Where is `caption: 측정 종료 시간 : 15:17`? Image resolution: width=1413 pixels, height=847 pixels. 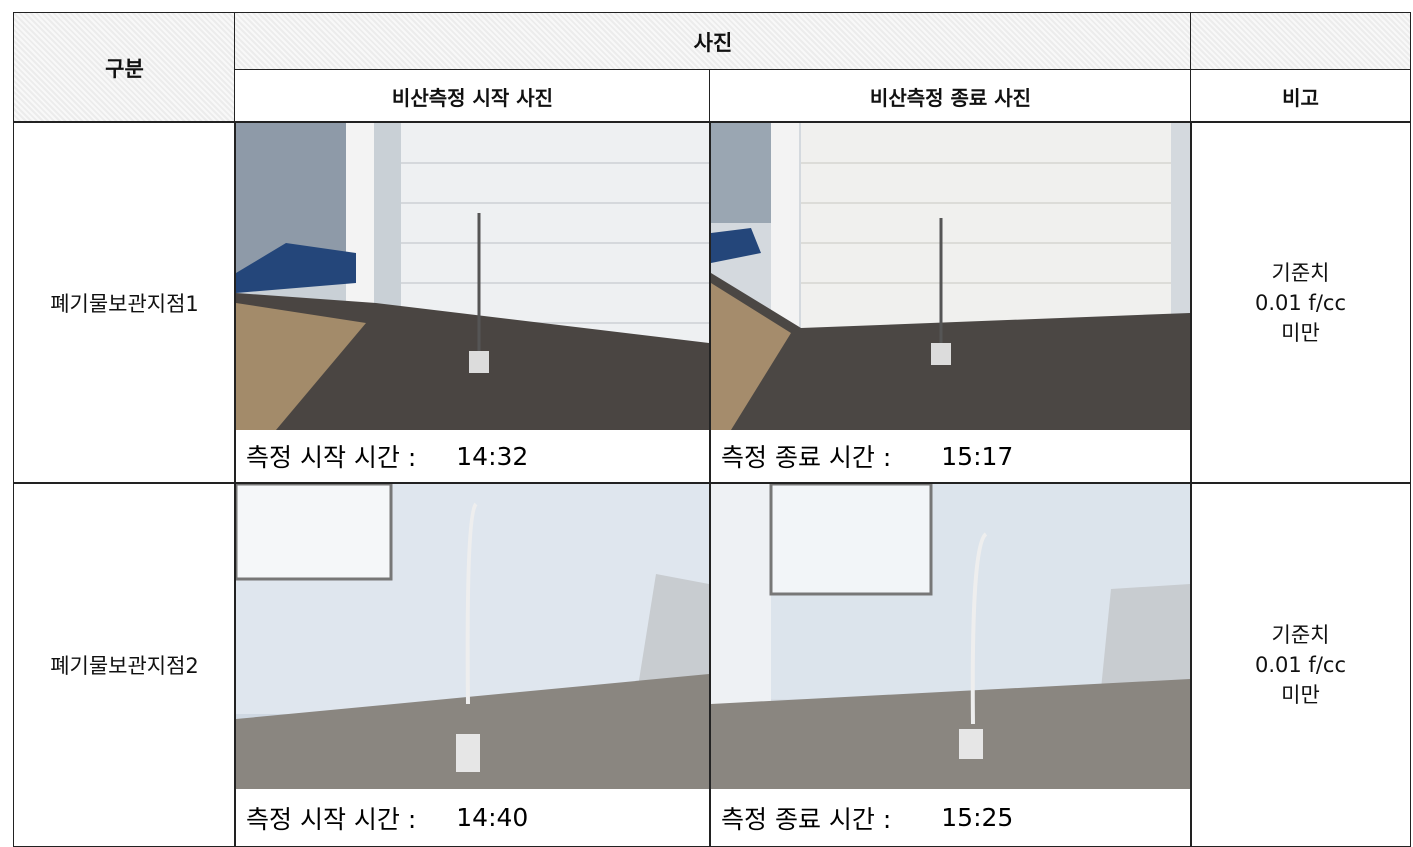
caption: 측정 종료 시간 : 15:17 is located at coordinates (950, 456).